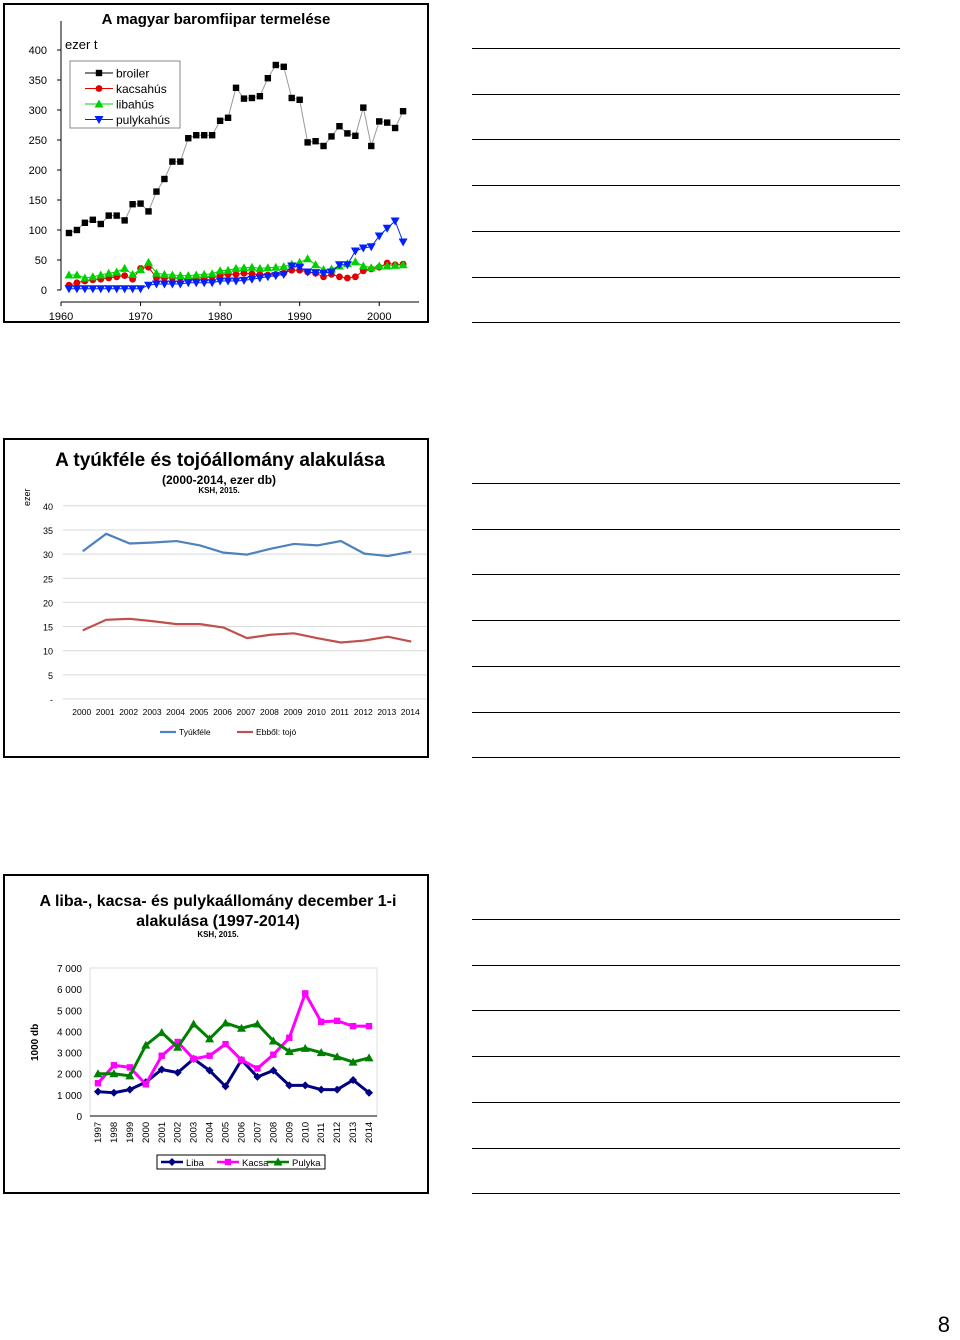  Describe the element at coordinates (48, 603) in the screenshot. I see `y-tick-label: 20` at that location.